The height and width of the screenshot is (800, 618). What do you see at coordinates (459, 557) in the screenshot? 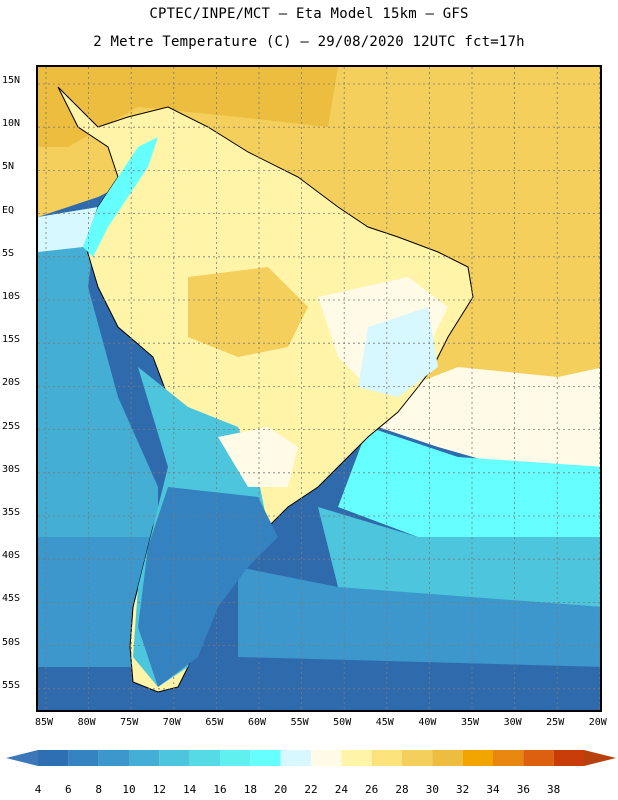
I see `cooler-atlantic` at bounding box center [459, 557].